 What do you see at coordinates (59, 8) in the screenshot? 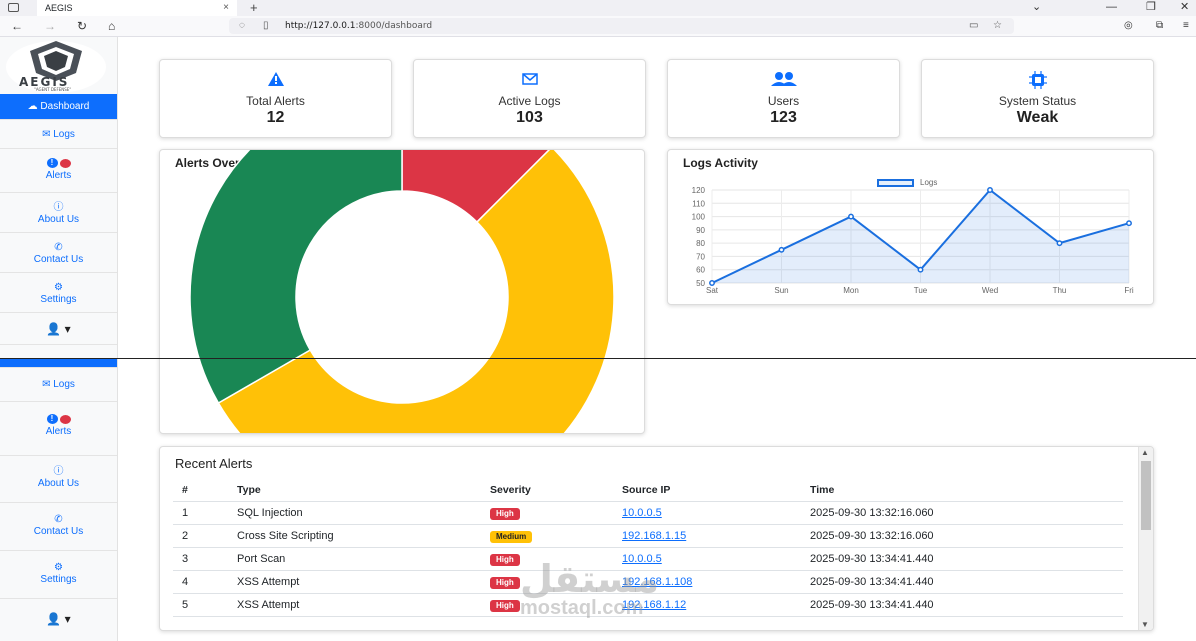
I see `tab-title: AEGIS` at bounding box center [59, 8].